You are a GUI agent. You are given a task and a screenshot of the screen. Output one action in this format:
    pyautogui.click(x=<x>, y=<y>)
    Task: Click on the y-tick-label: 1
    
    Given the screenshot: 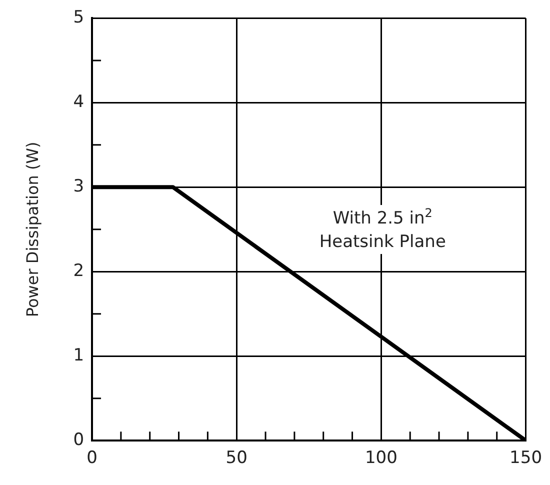 What is the action you would take?
    pyautogui.click(x=78, y=356)
    